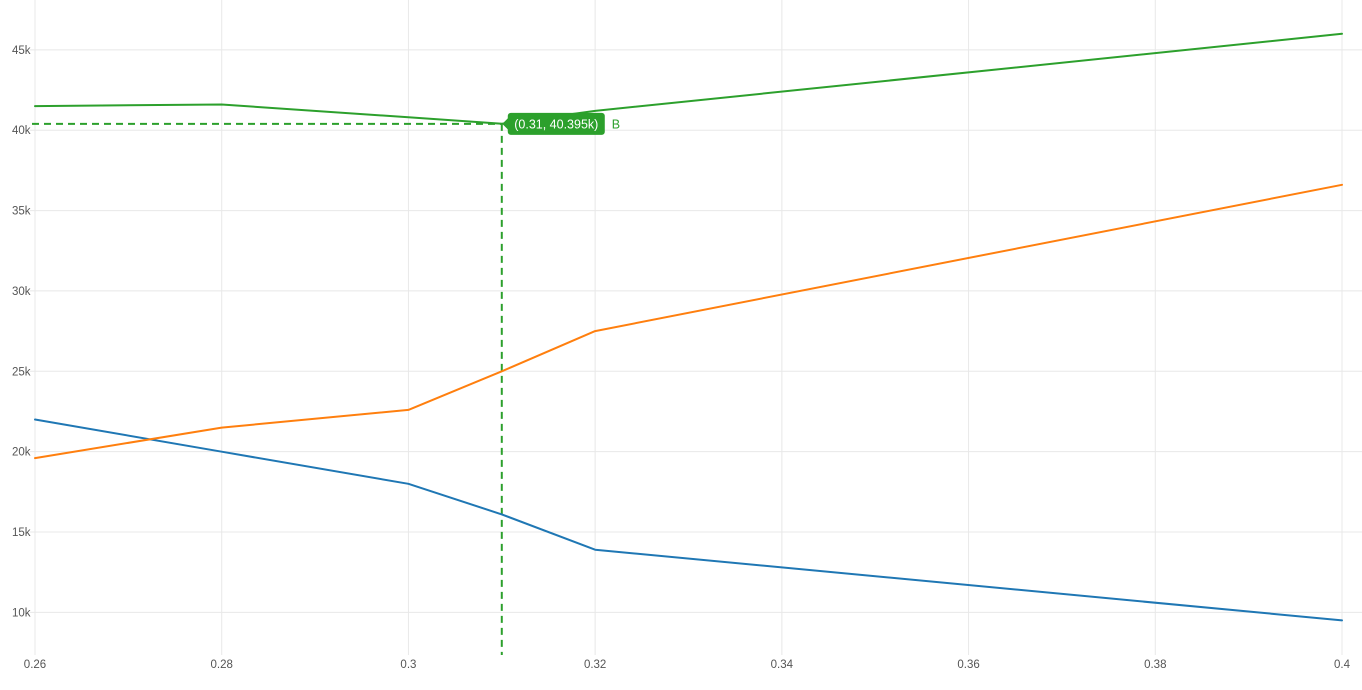  Describe the element at coordinates (222, 665) in the screenshot. I see `x-tick-label: 0.28` at that location.